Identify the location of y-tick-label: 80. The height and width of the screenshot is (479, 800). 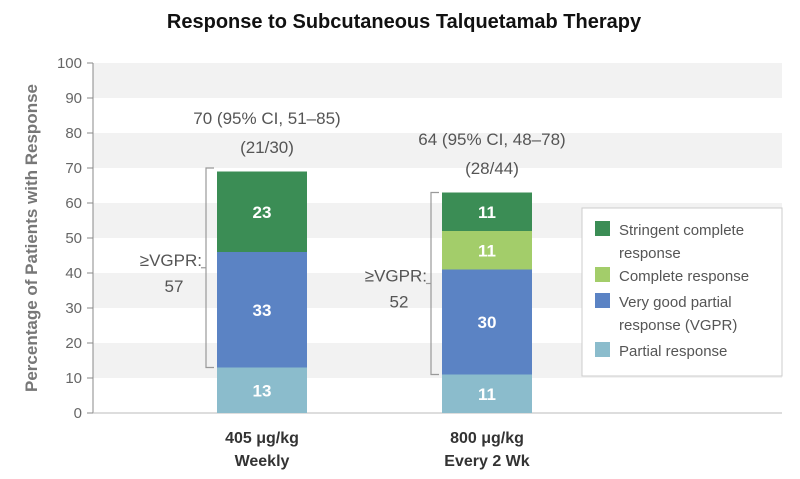
(73, 133).